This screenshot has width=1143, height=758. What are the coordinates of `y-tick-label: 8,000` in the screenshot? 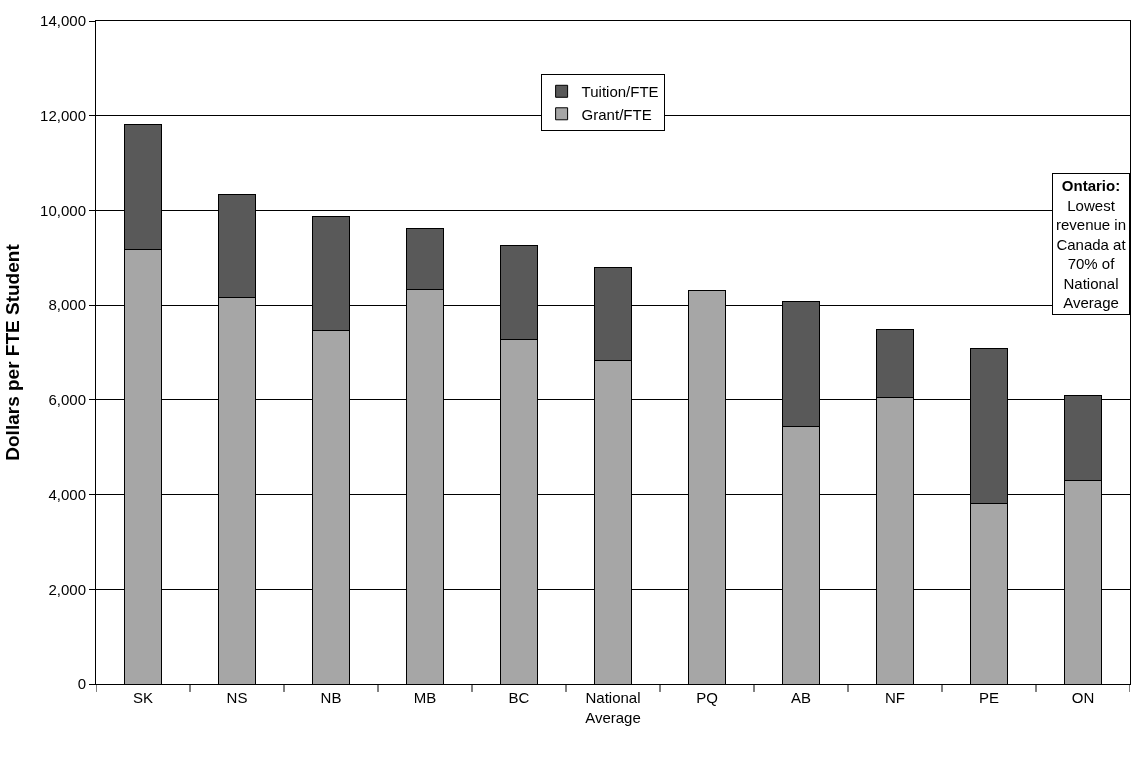 It's located at (67, 305).